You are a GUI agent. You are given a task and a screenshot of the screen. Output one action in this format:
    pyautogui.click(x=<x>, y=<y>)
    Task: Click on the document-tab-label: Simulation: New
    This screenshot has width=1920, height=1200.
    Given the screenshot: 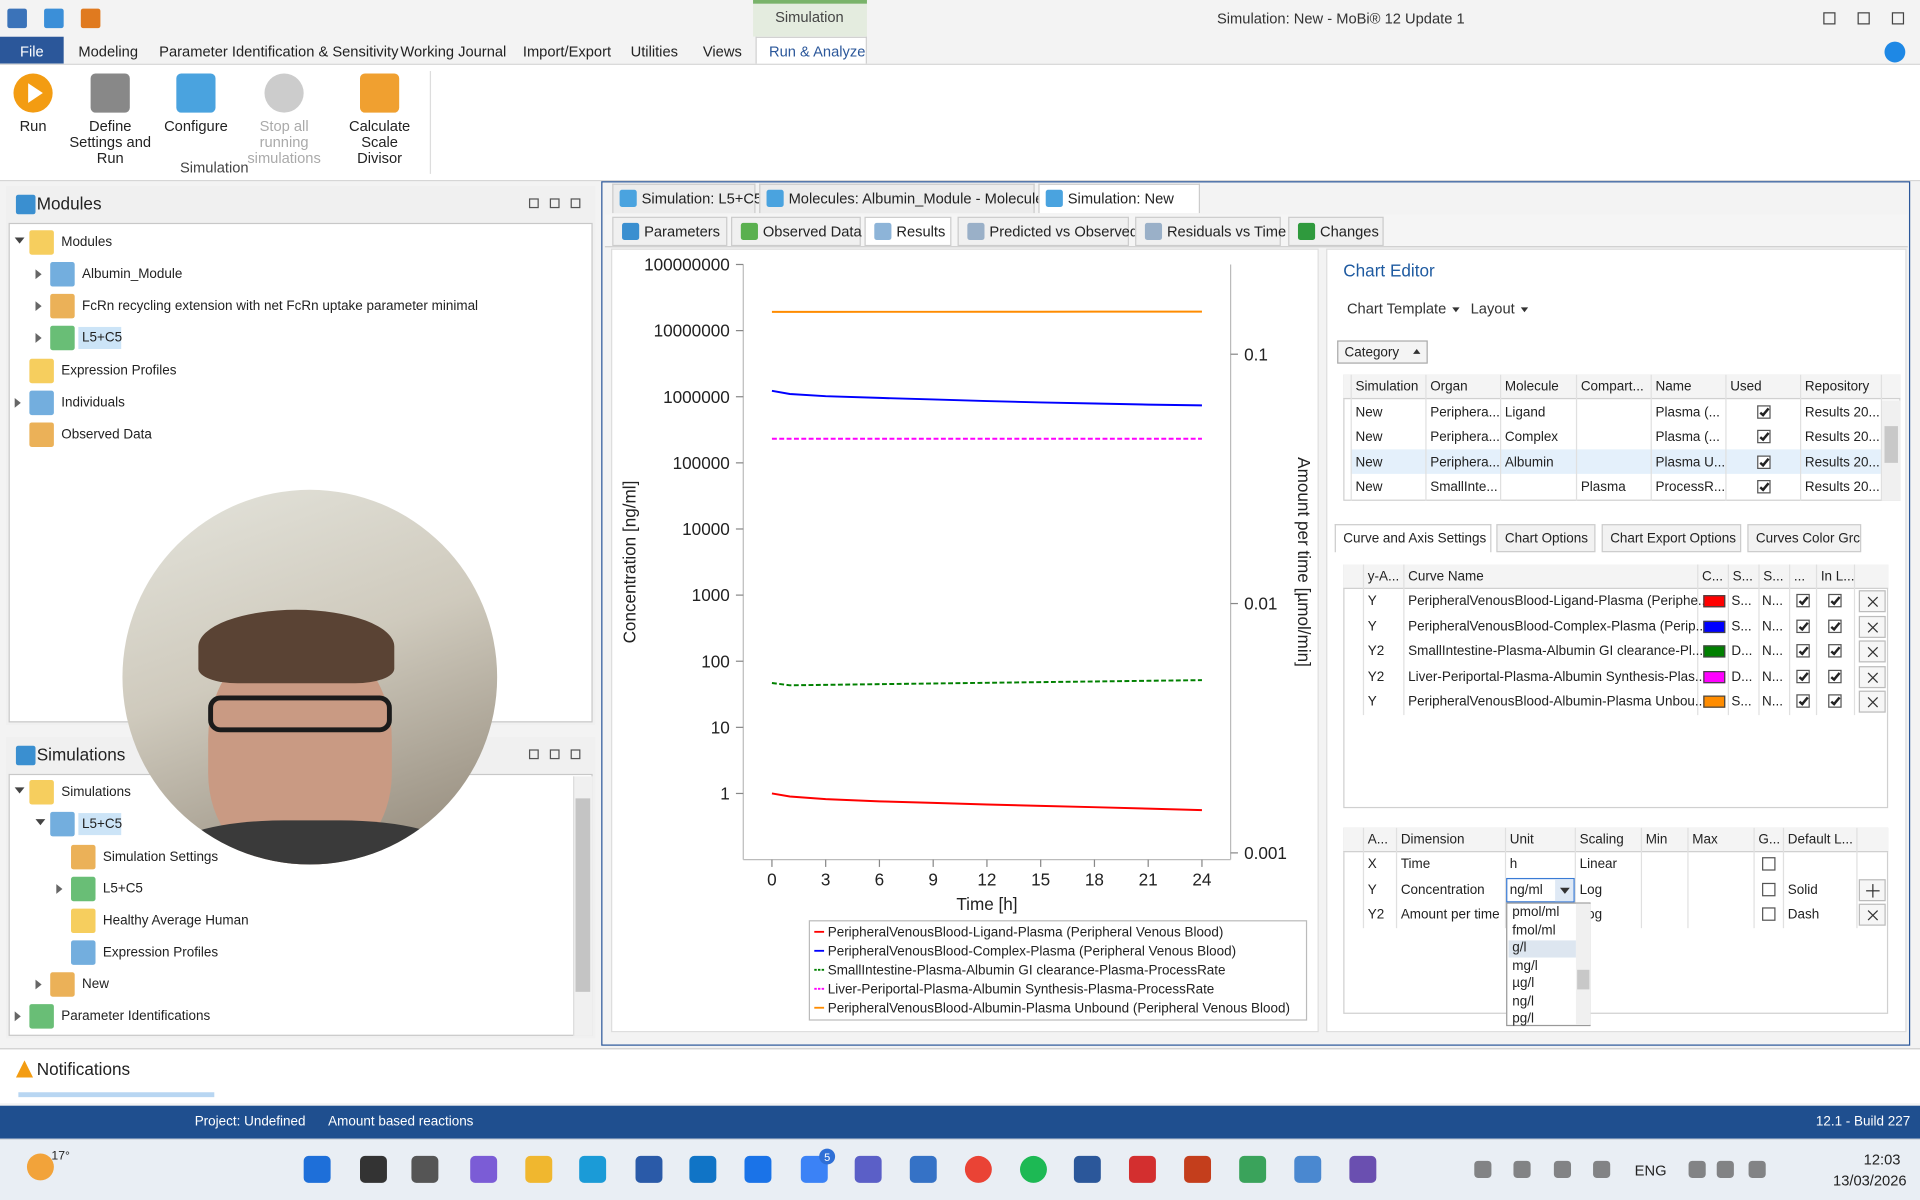 What is the action you would take?
    pyautogui.click(x=1120, y=198)
    